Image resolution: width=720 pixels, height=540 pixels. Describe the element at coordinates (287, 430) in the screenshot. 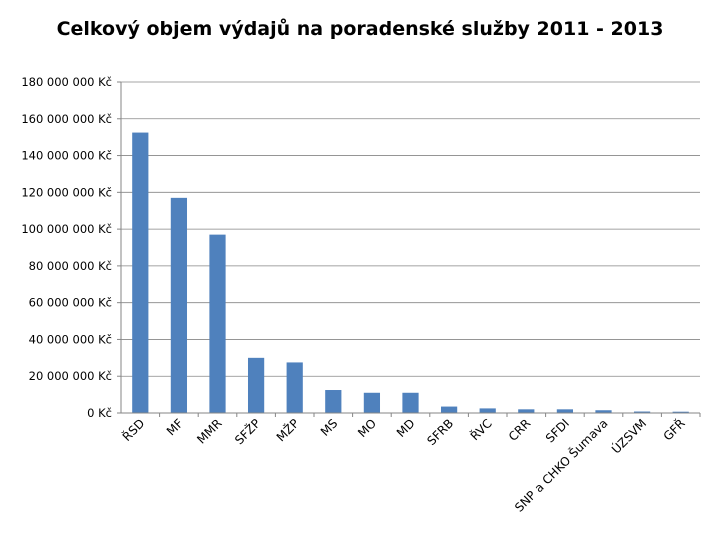

I see `x-tick-label: MŽP` at that location.